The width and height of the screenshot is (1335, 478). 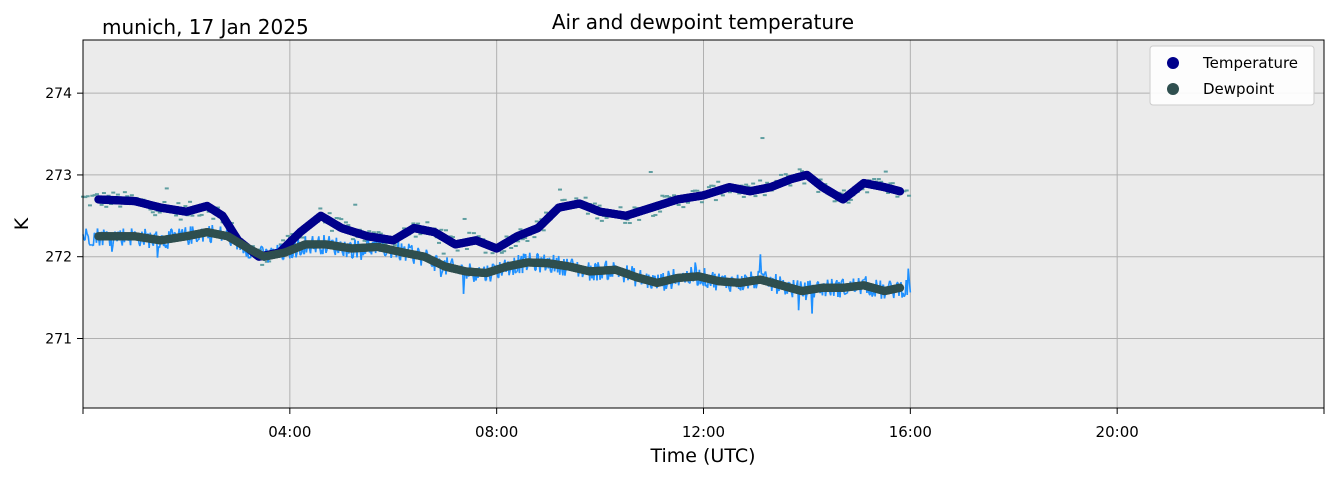 I want to click on y-tick-label: 273, so click(x=58, y=176).